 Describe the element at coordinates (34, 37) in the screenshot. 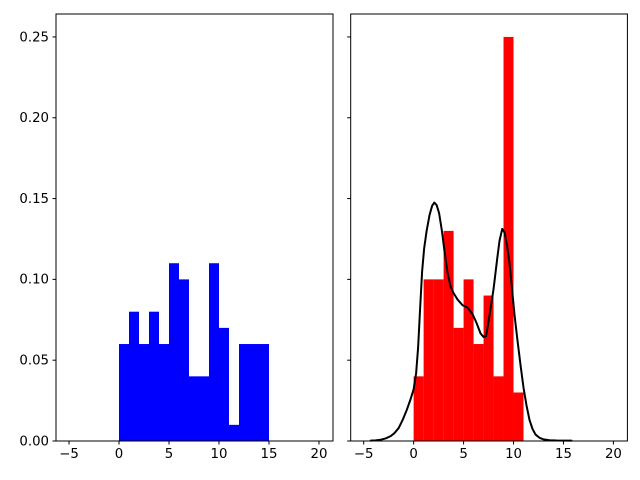

I see `y-tick-label: 0.25` at that location.